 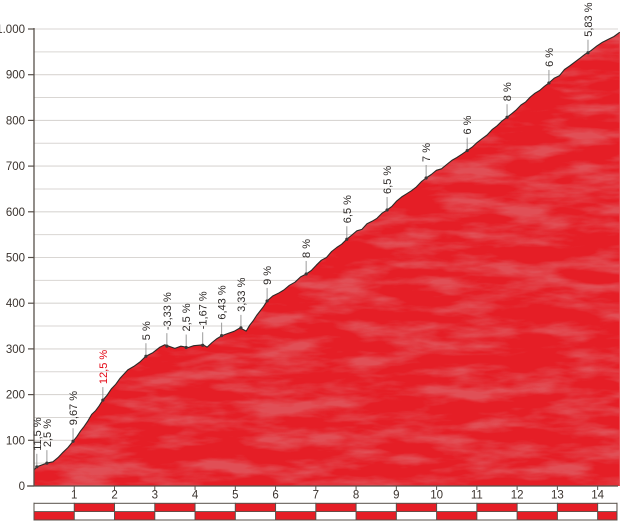 I want to click on y-axis-labels: 0 100 200 300 400 500 600 700 800 900 1.000, so click(x=12, y=258).